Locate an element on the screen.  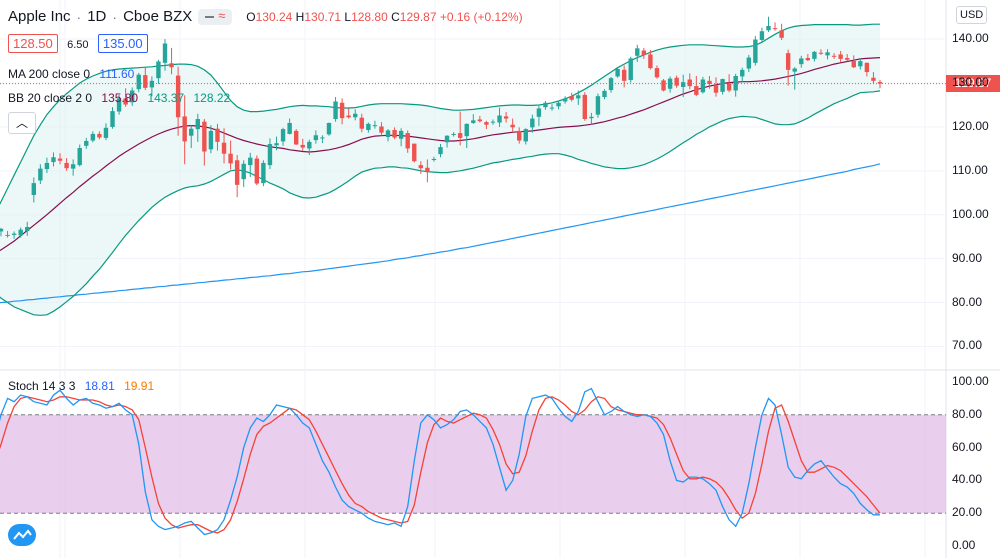
buy-price-button: 135.00 is located at coordinates (122, 43).